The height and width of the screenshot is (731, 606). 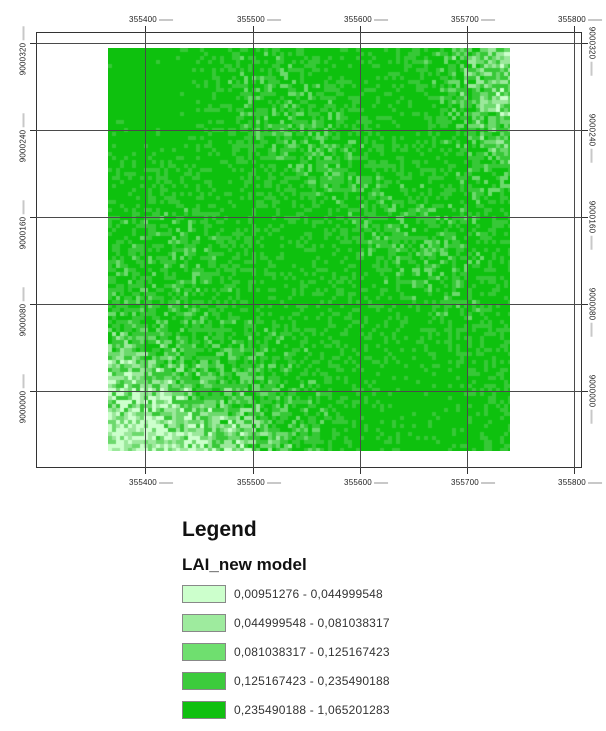 What do you see at coordinates (366, 482) in the screenshot?
I see `x-tick-label-bottom: 355600` at bounding box center [366, 482].